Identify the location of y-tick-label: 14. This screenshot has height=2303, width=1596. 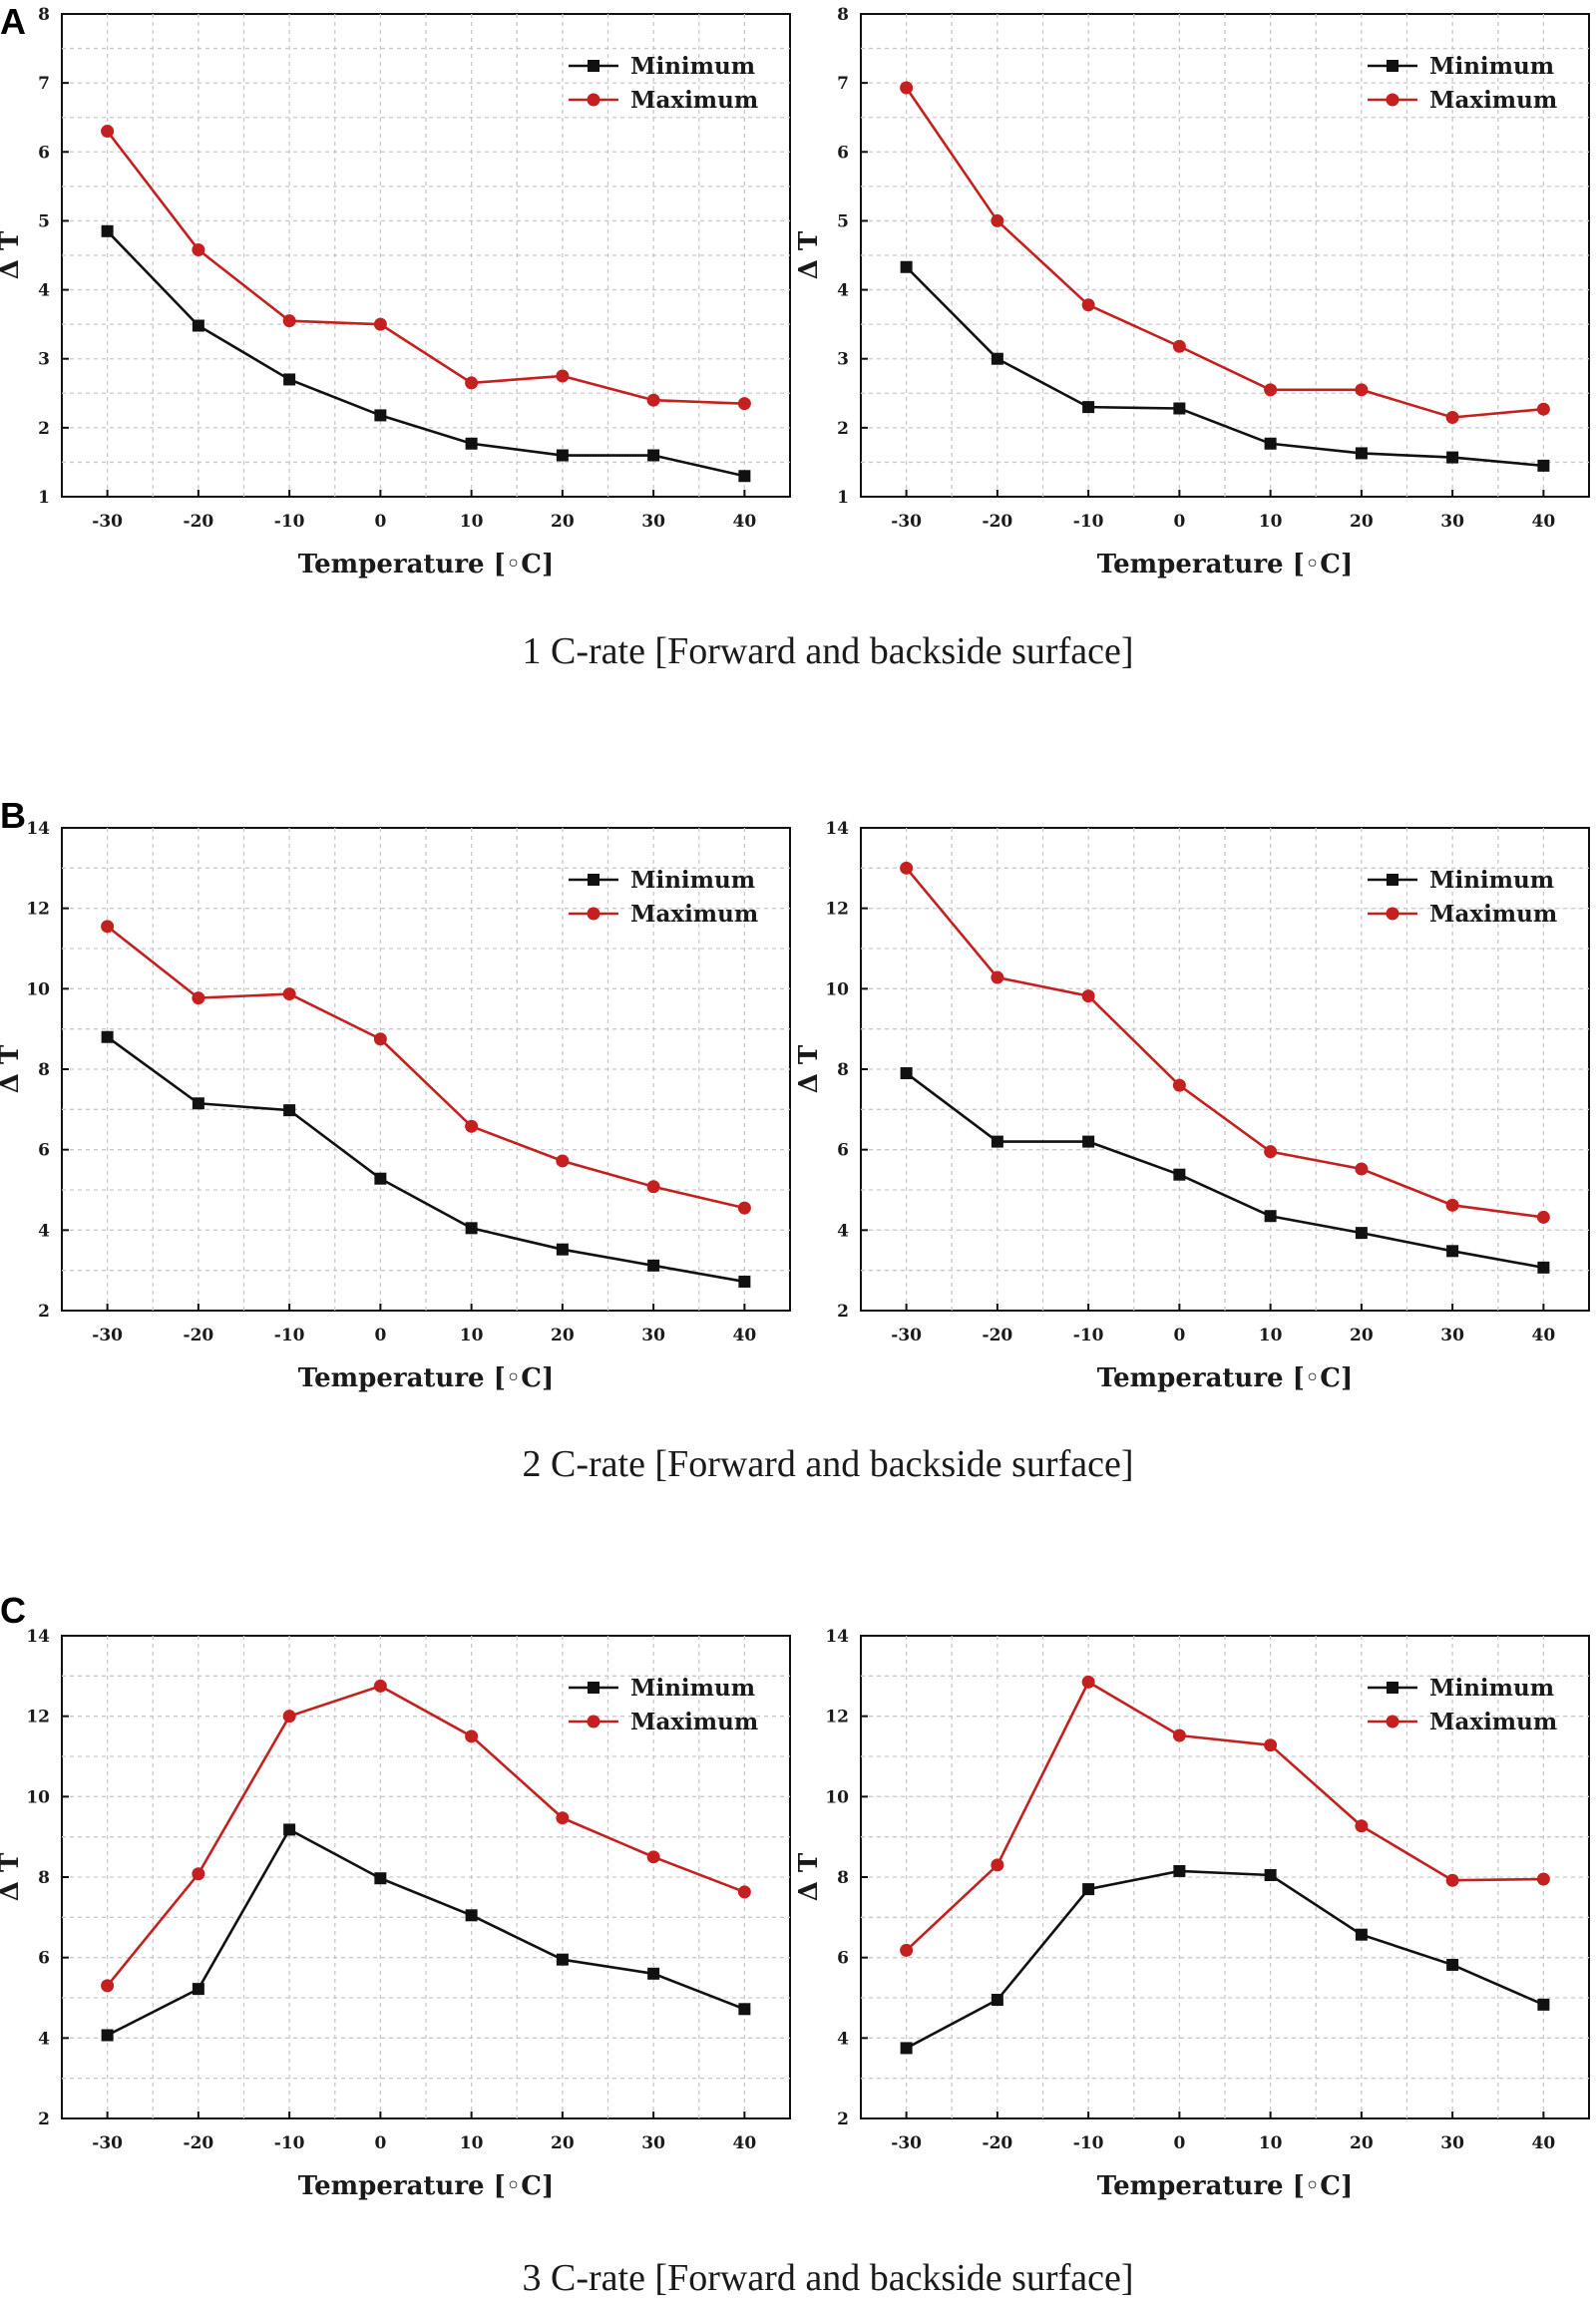
(837, 1637).